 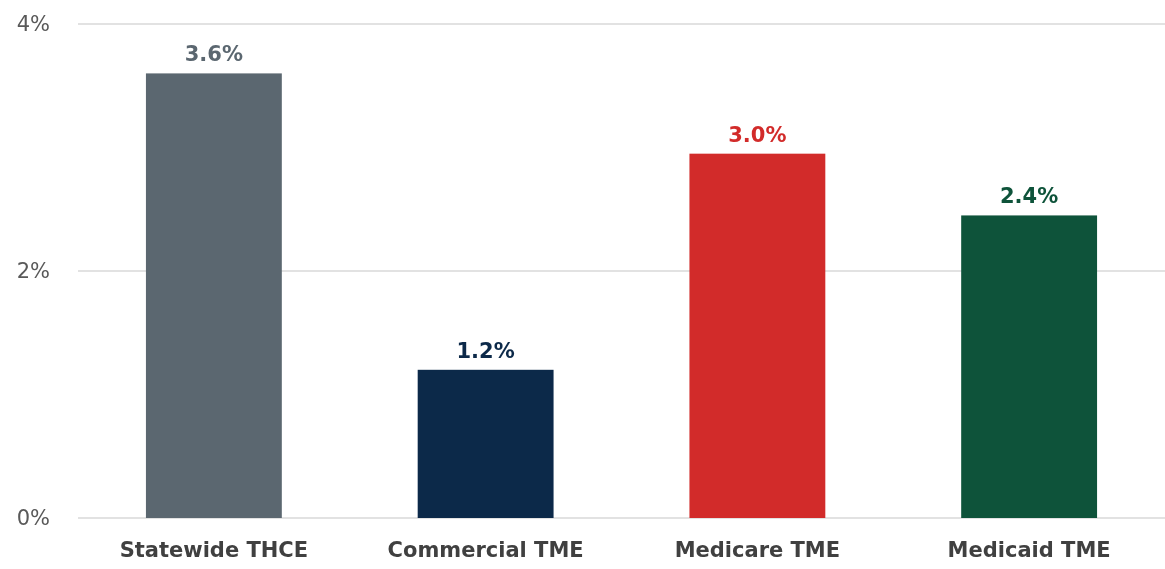 What do you see at coordinates (485, 350) in the screenshot?
I see `data-label: 1.2%` at bounding box center [485, 350].